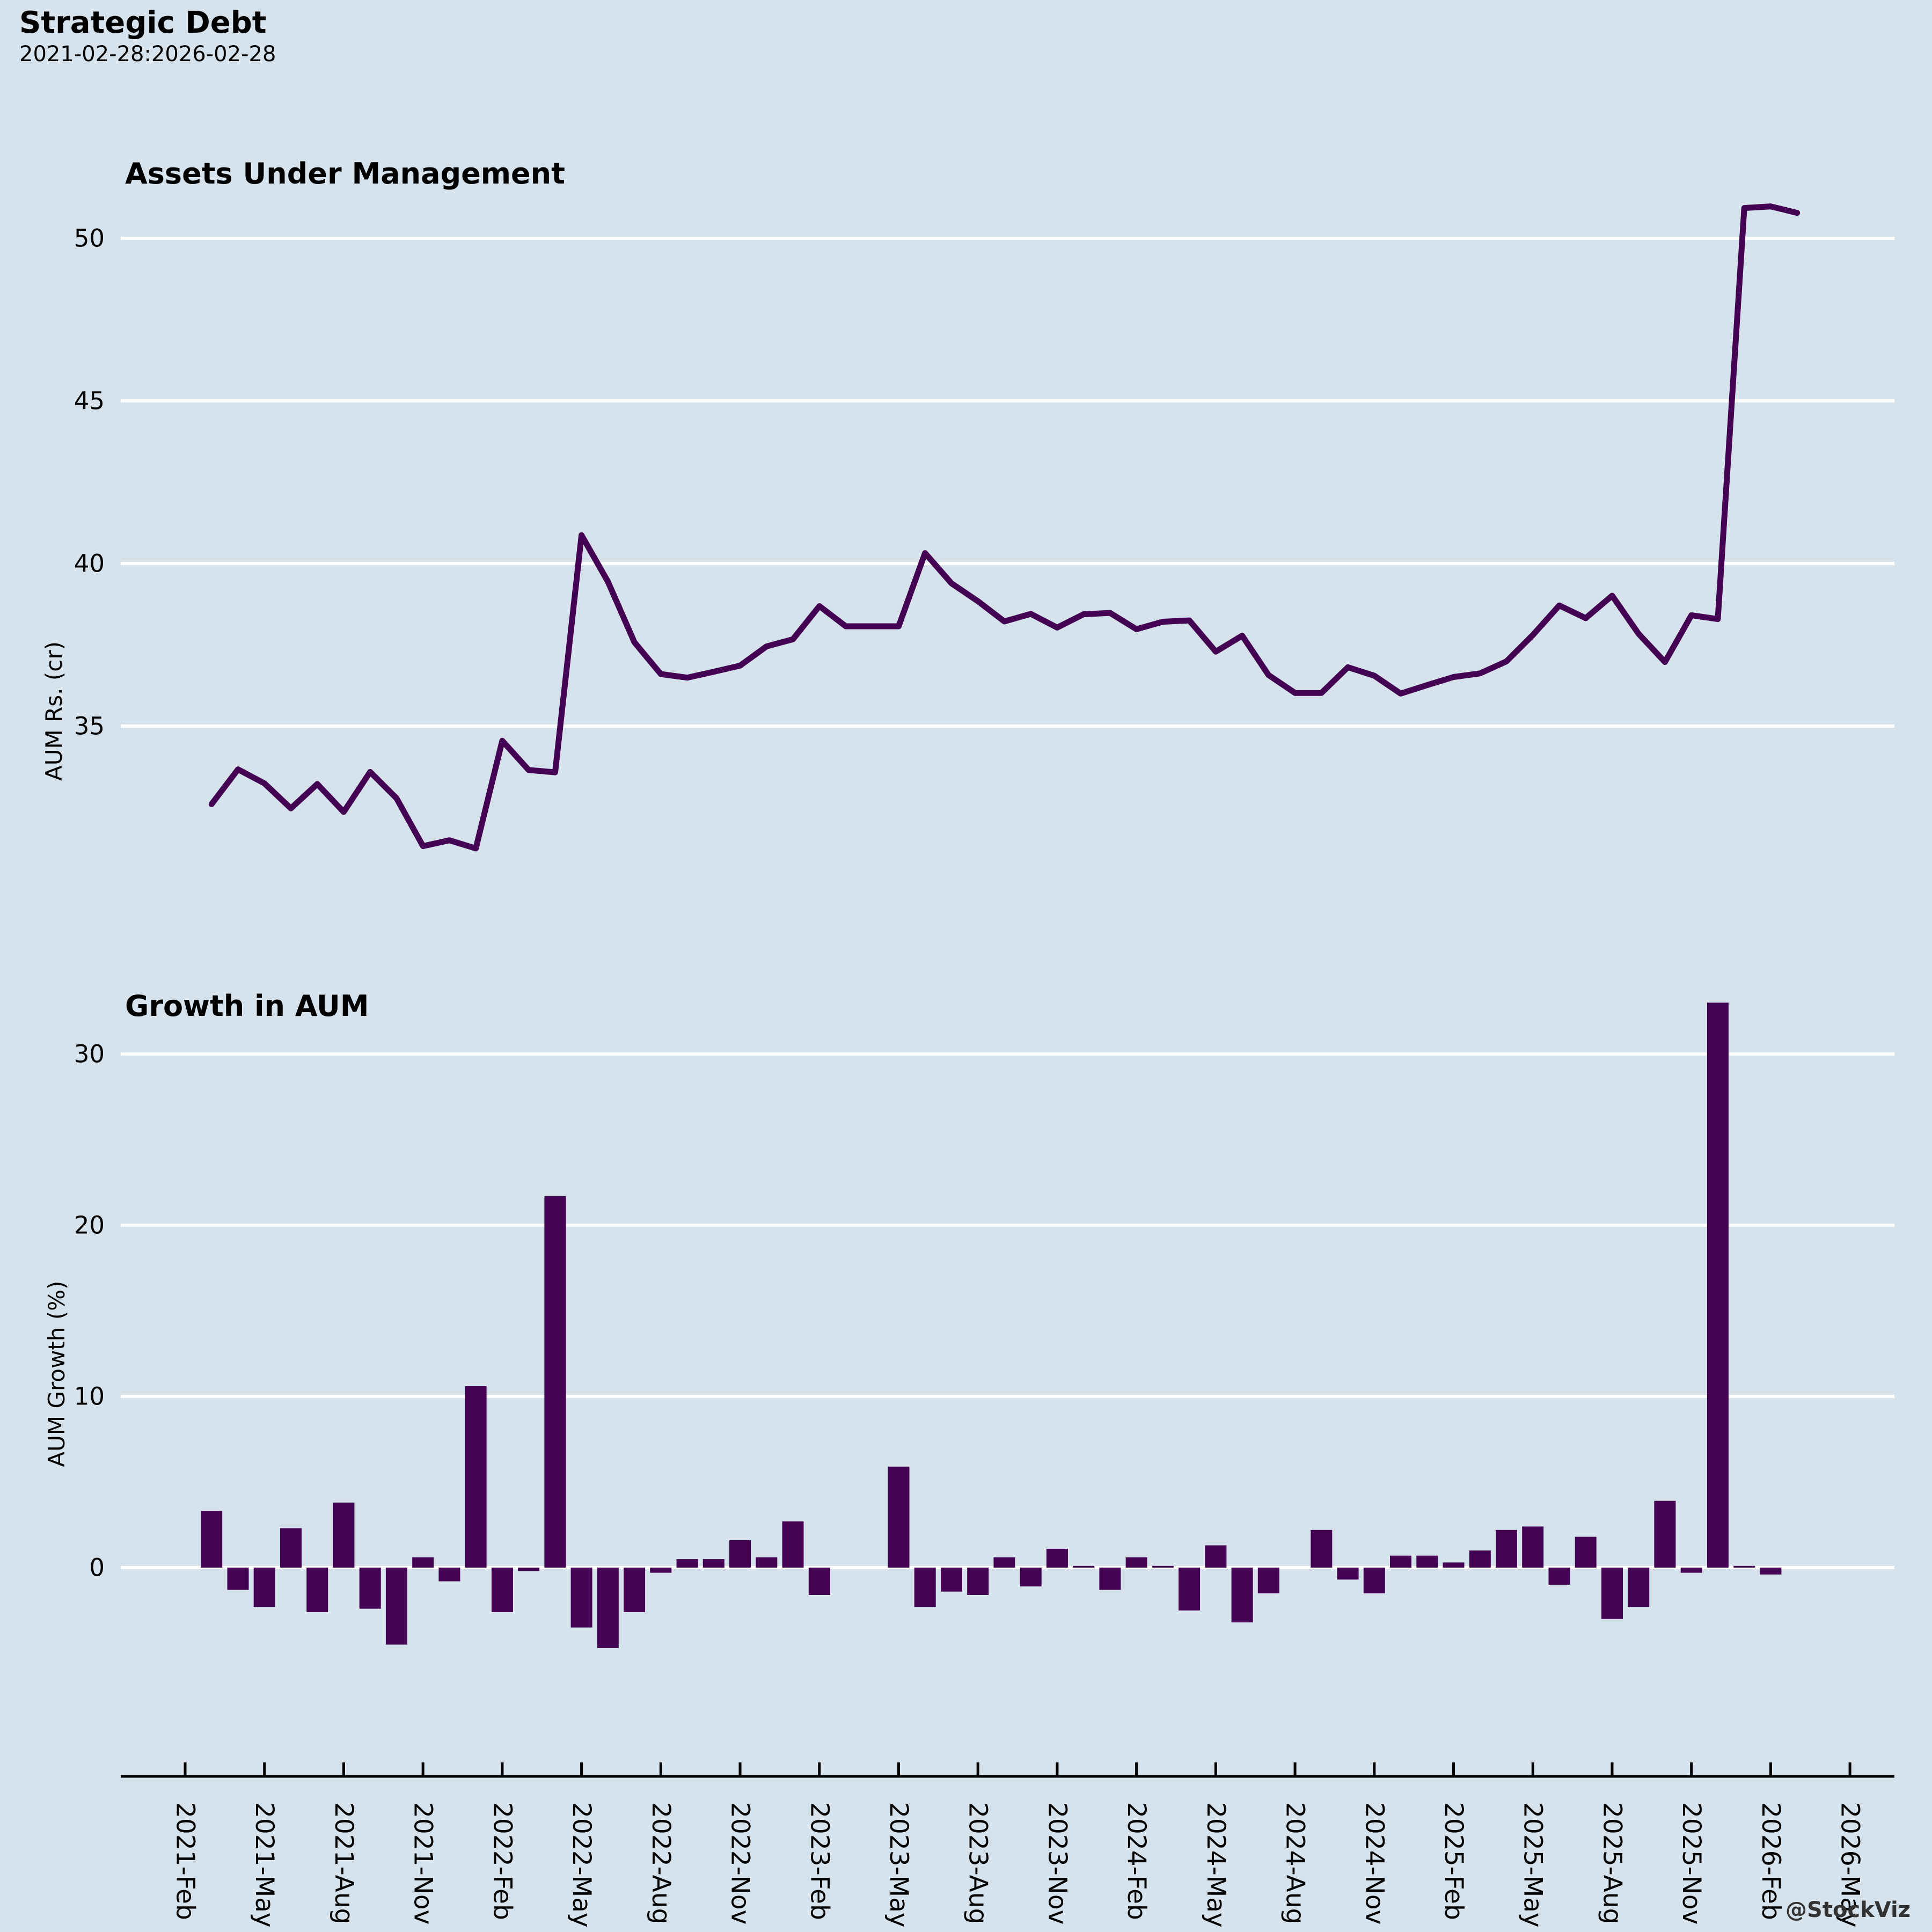 This screenshot has height=1932, width=1932. What do you see at coordinates (264, 1865) in the screenshot?
I see `x-tick-label: 2021-May` at bounding box center [264, 1865].